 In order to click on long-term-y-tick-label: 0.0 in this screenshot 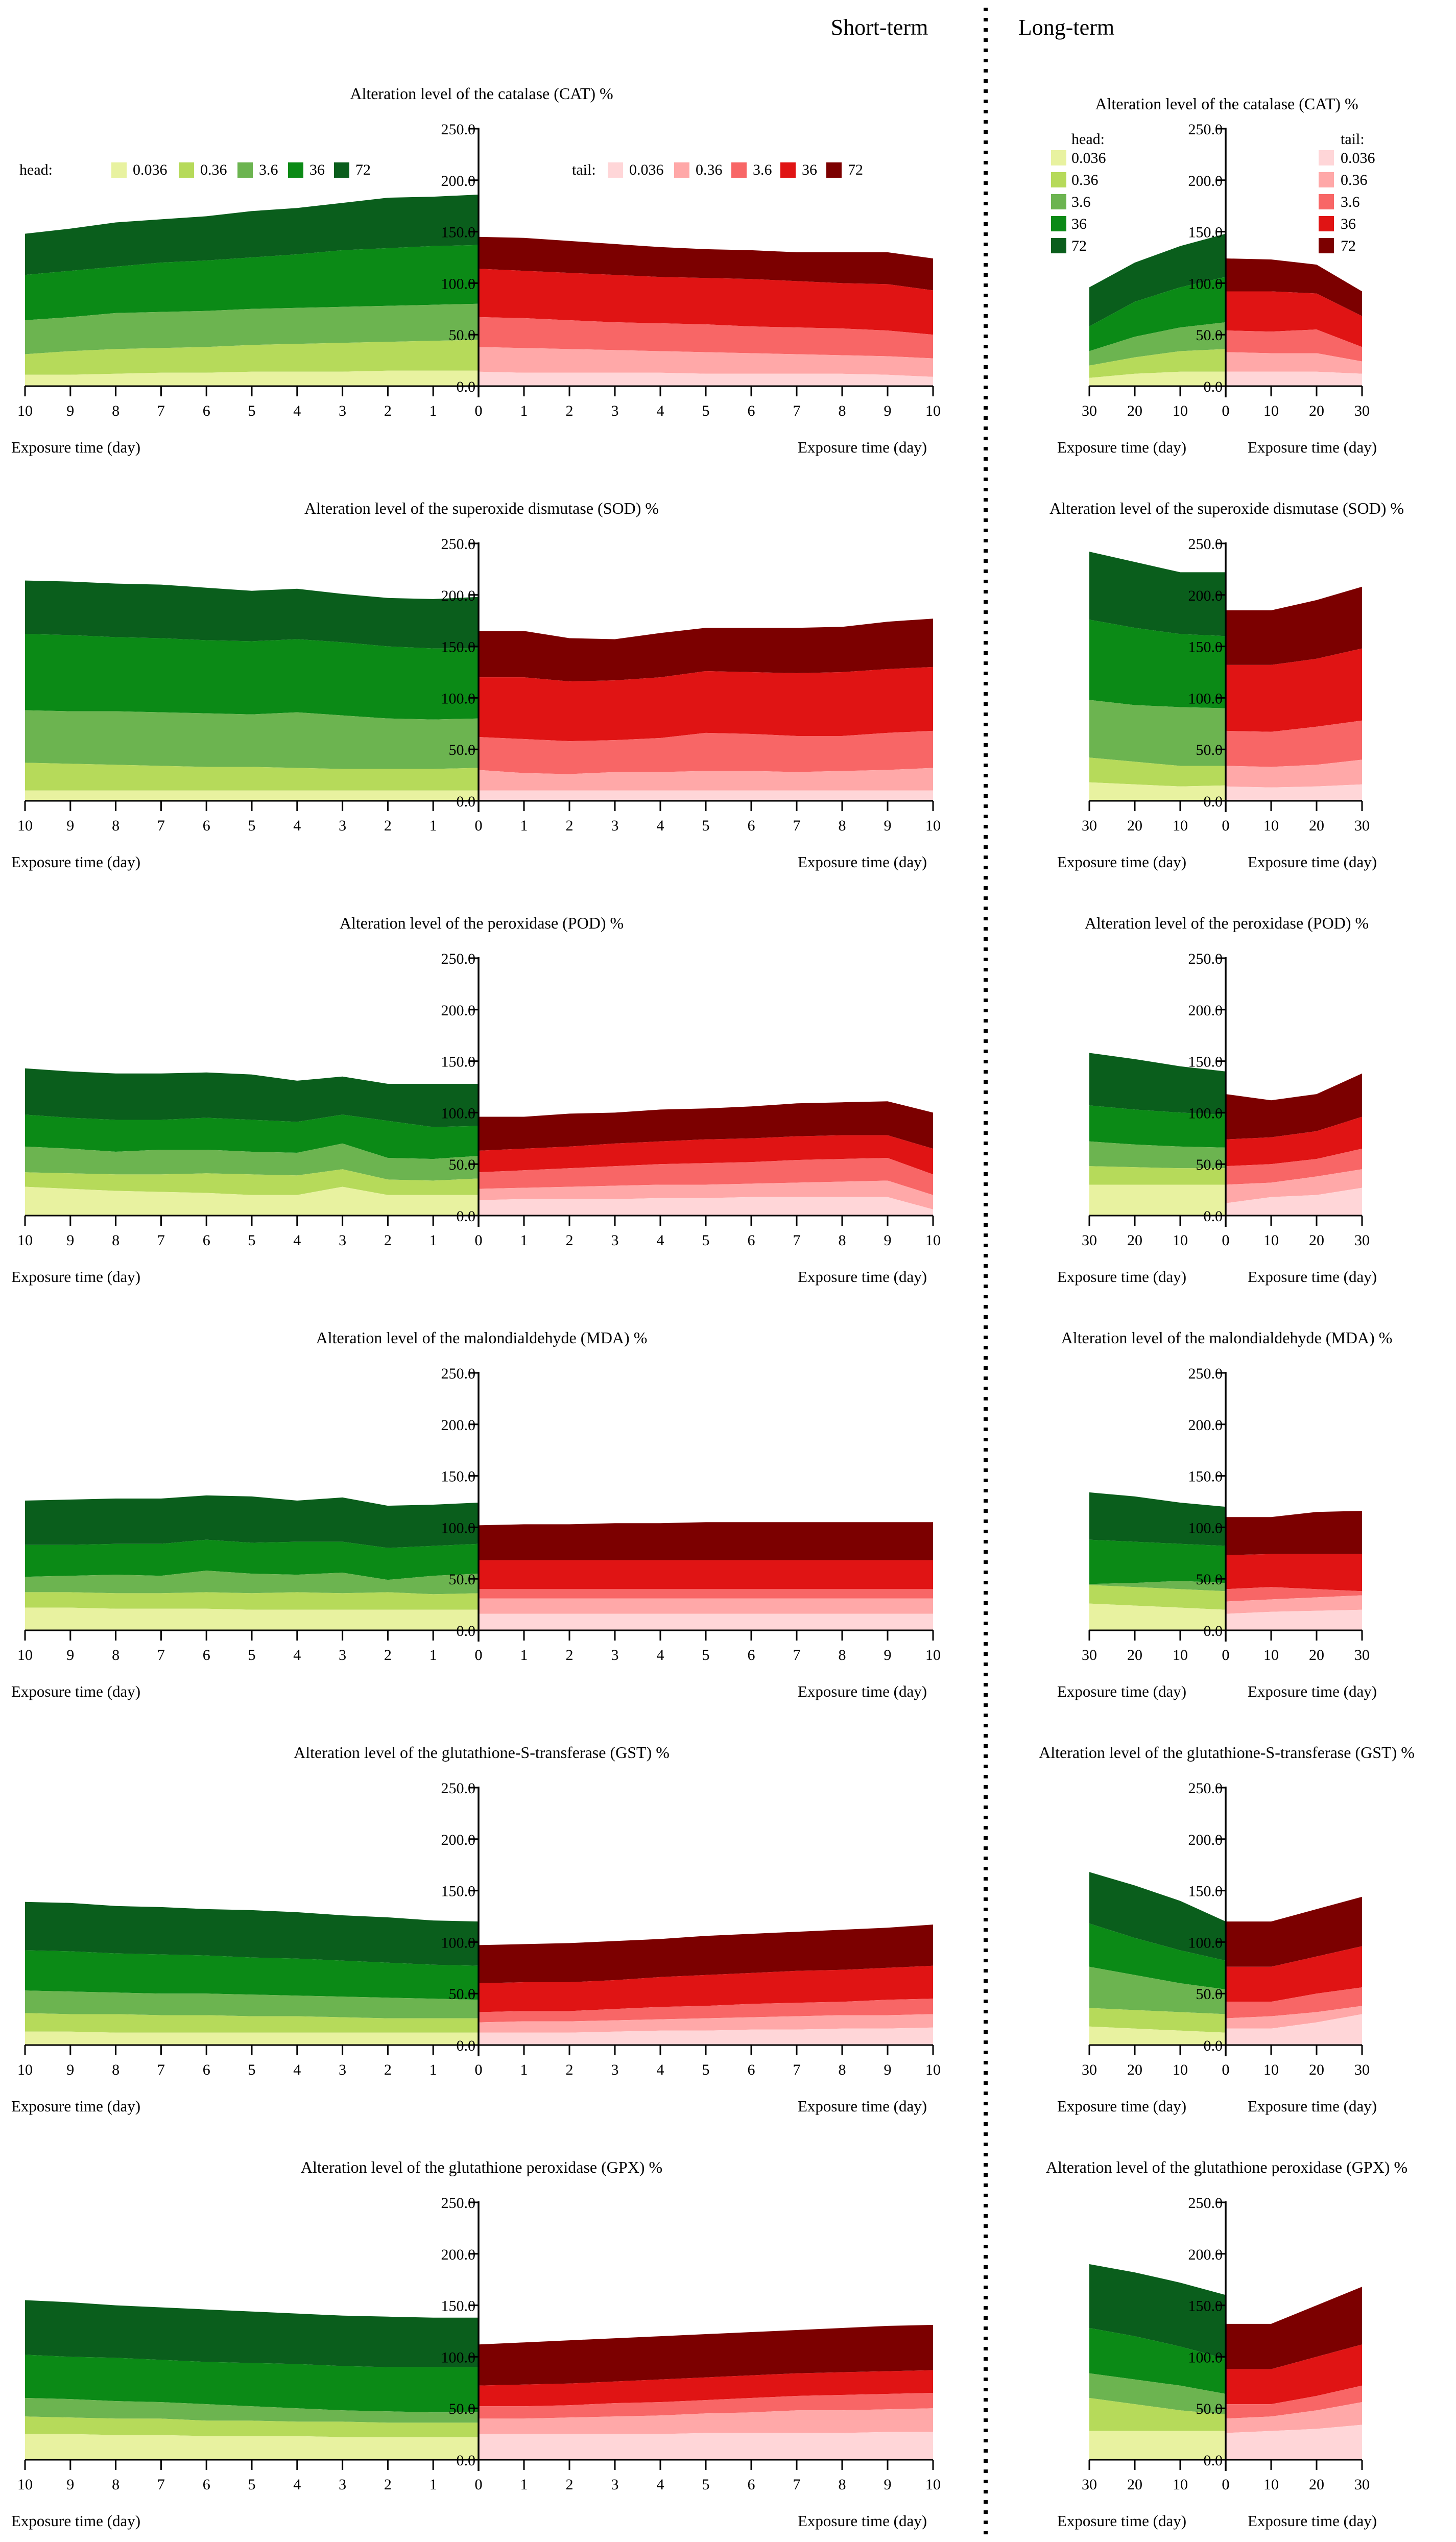, I will do `click(1213, 801)`.